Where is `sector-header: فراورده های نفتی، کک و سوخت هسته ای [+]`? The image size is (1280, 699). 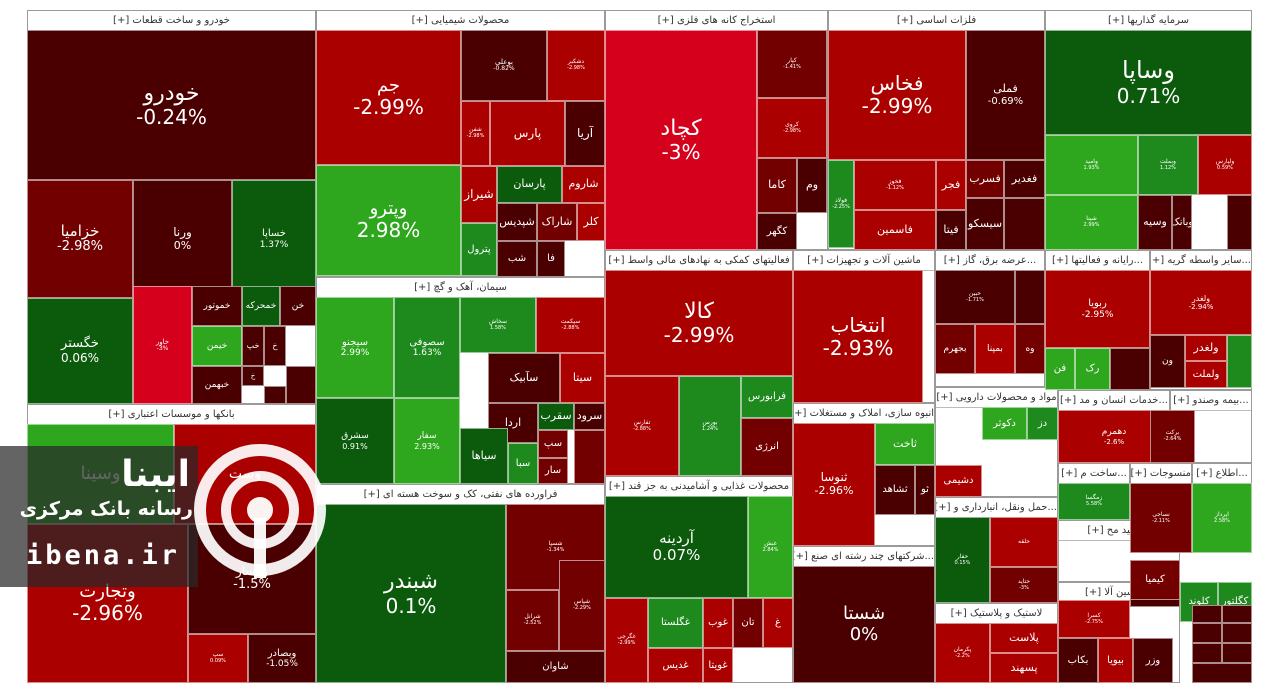 sector-header: فراورده های نفتی، کک و سوخت هسته ای [+] is located at coordinates (460, 495).